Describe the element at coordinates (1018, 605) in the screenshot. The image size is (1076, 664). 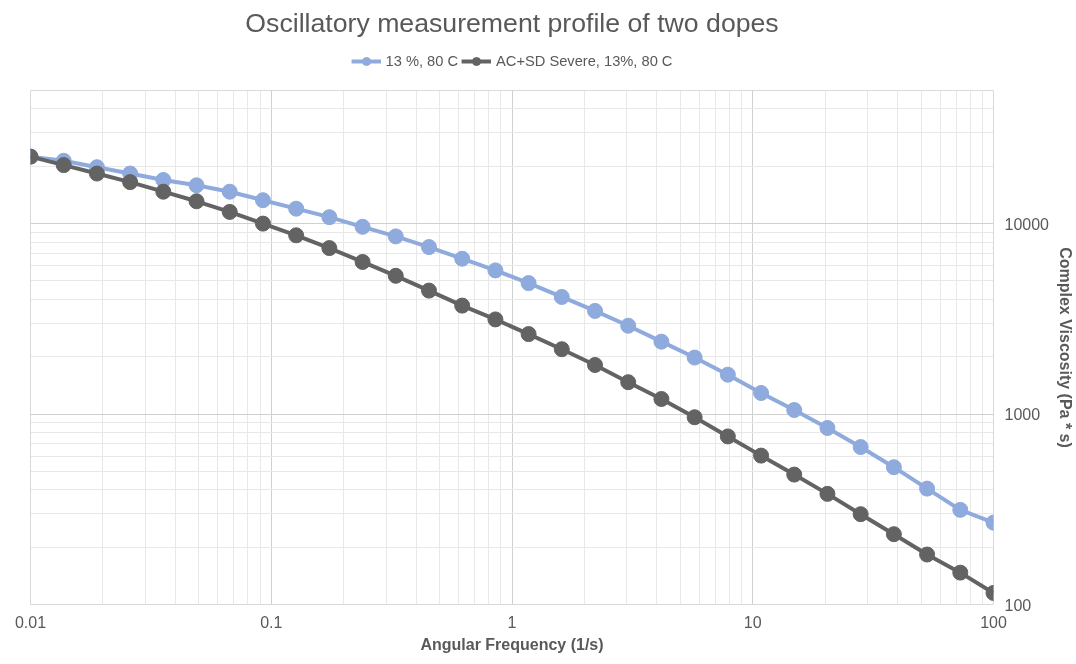
I see `y-tick-label: 100` at that location.